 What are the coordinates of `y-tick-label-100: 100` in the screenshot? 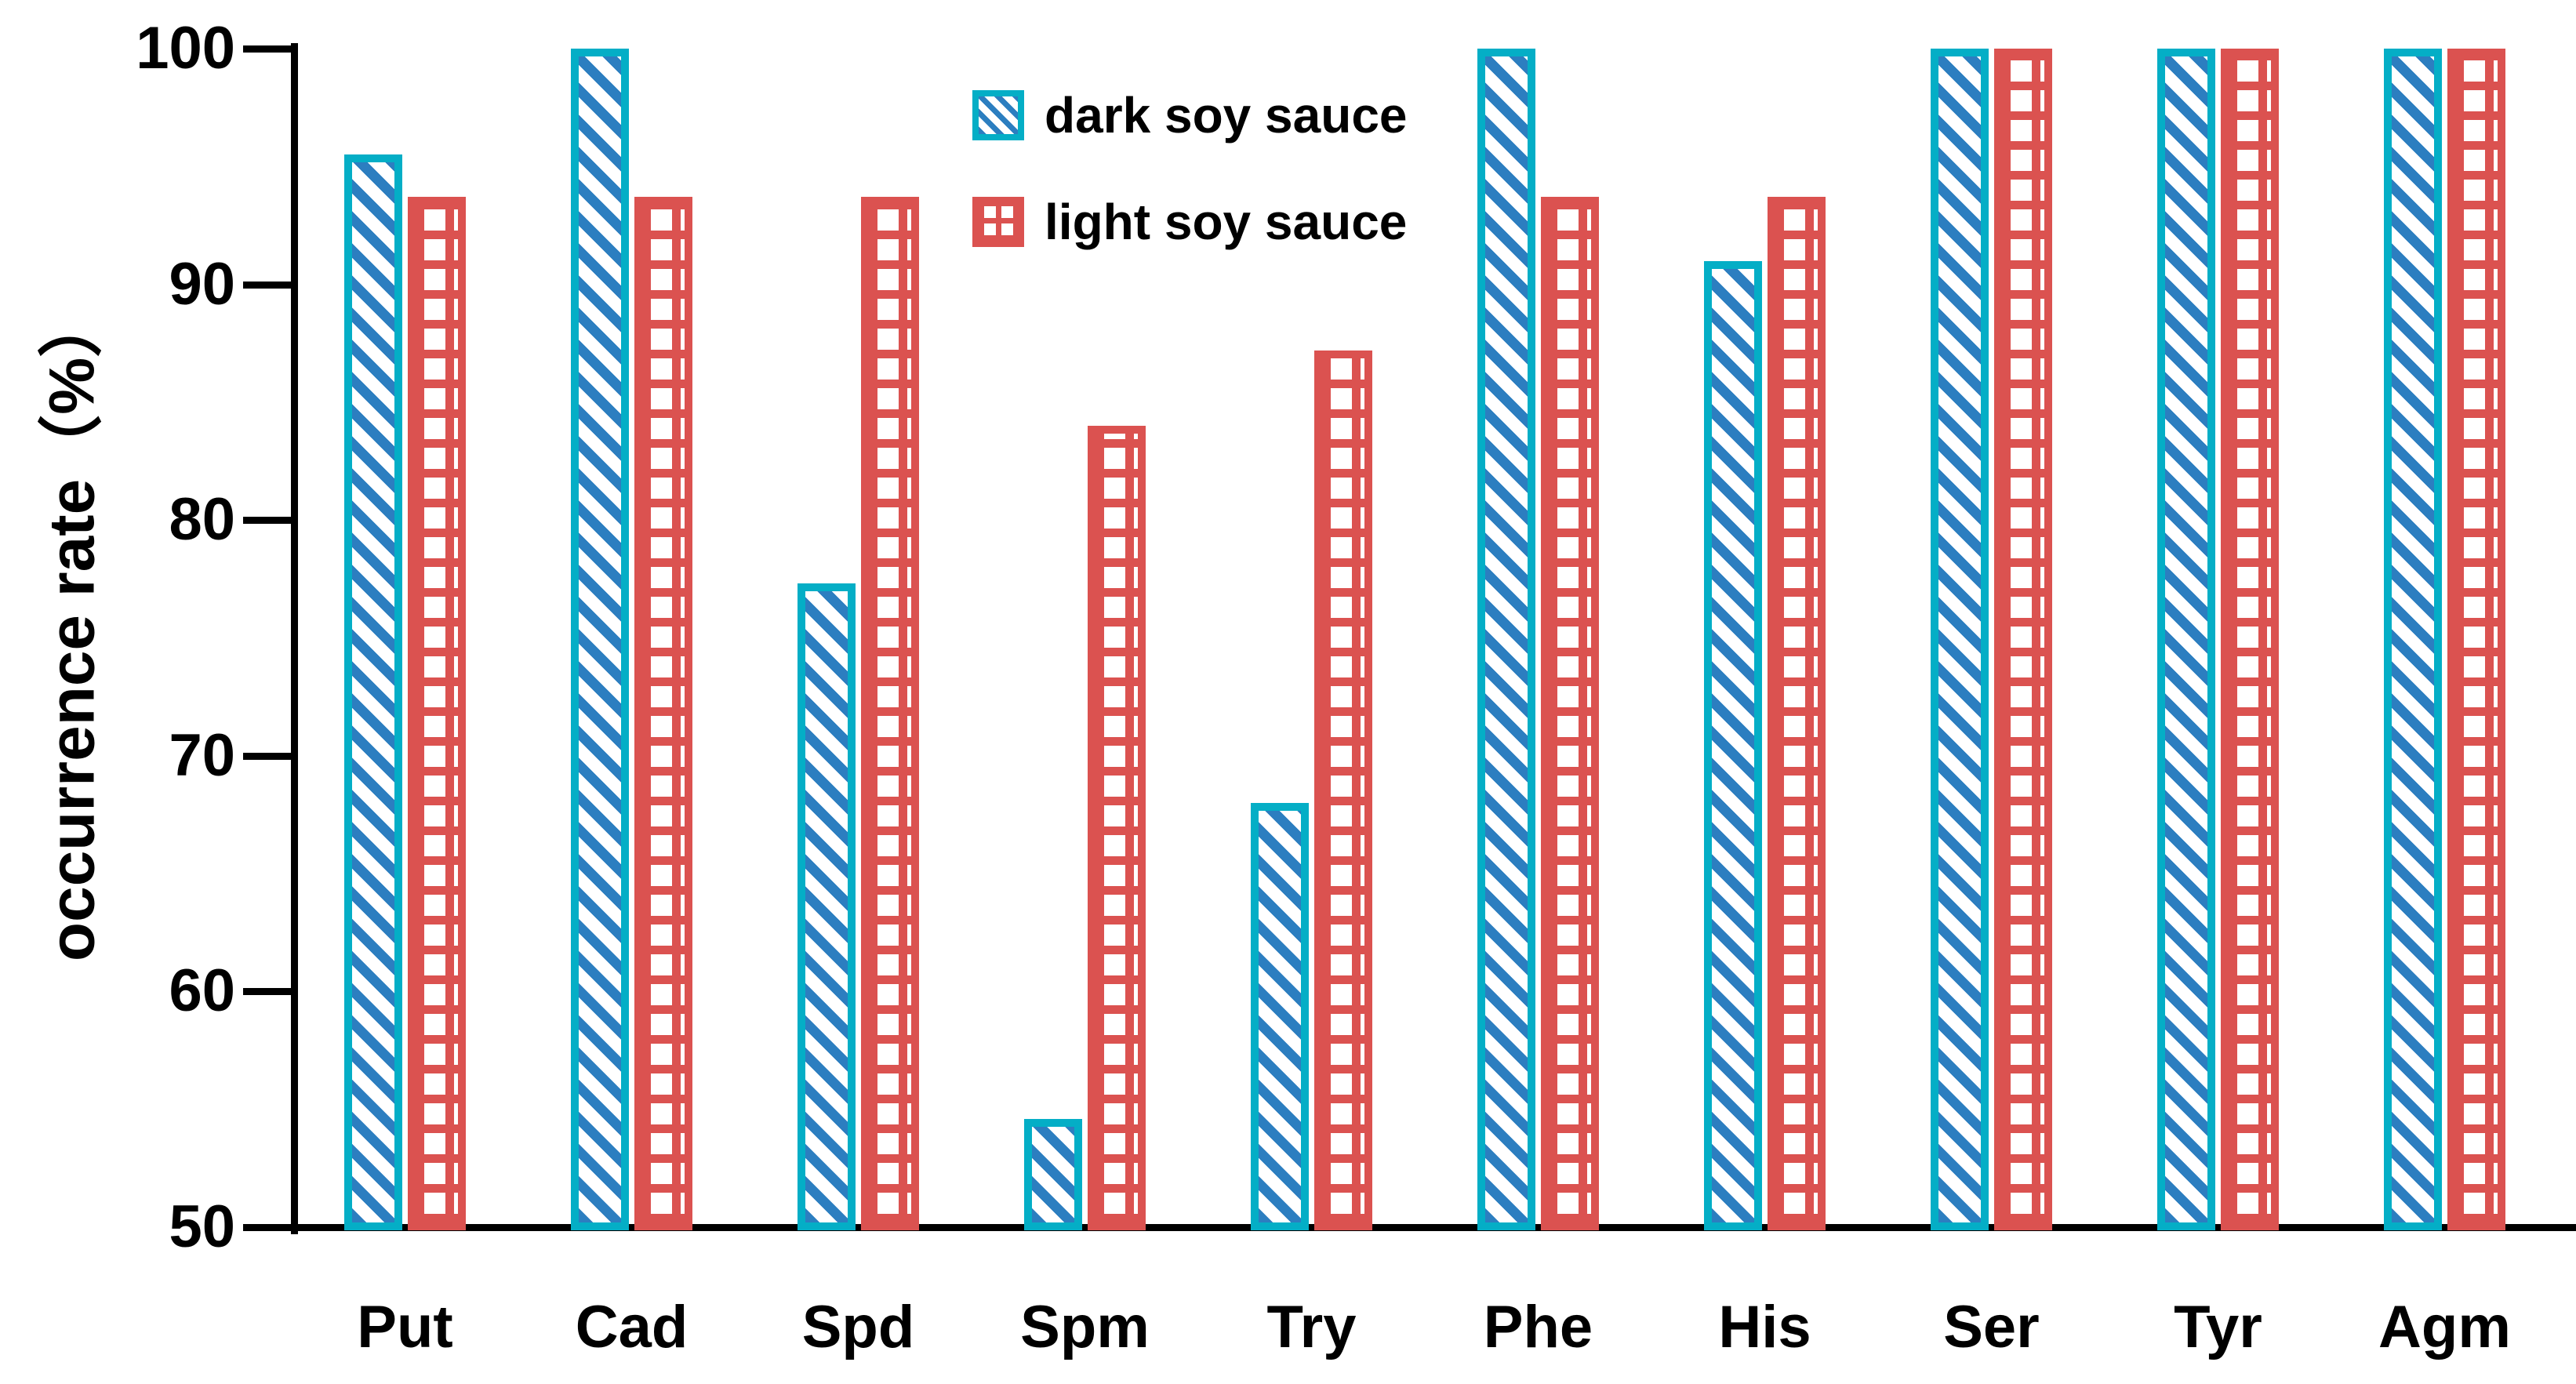 It's located at (185, 48).